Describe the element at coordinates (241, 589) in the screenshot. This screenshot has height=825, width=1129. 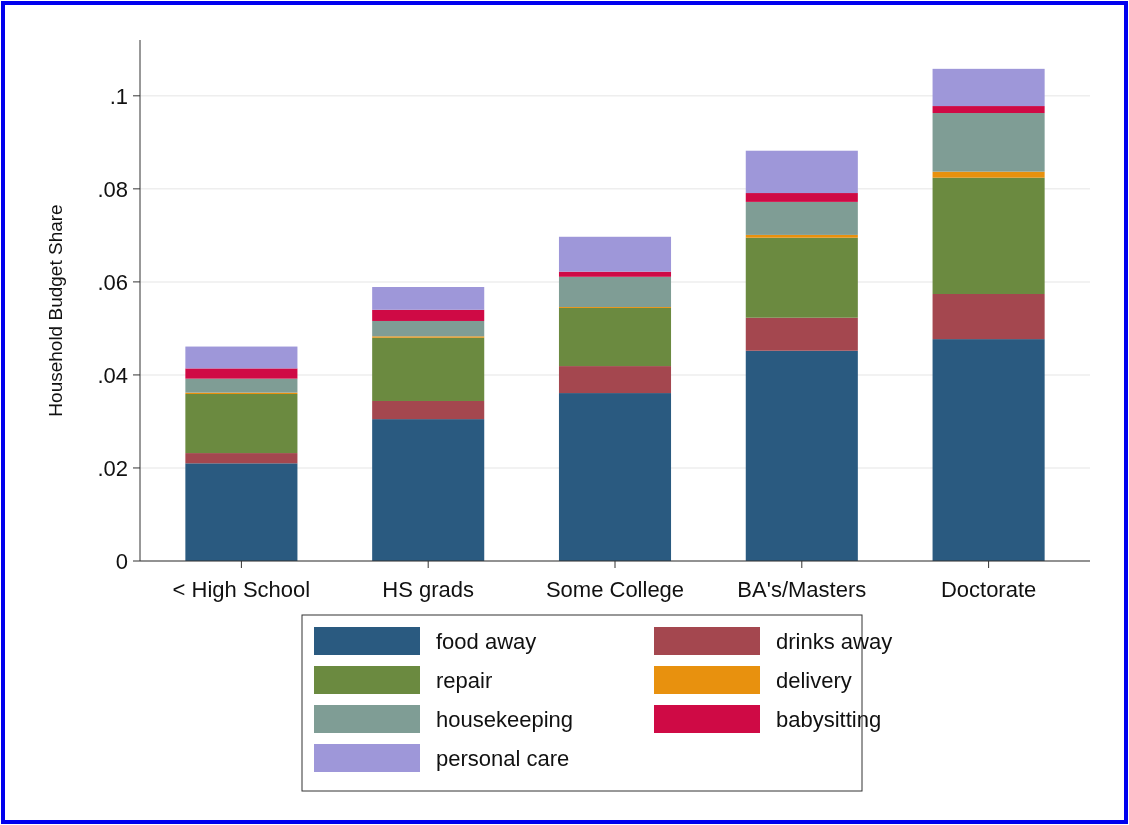
I see `x-tick-label: < High School` at that location.